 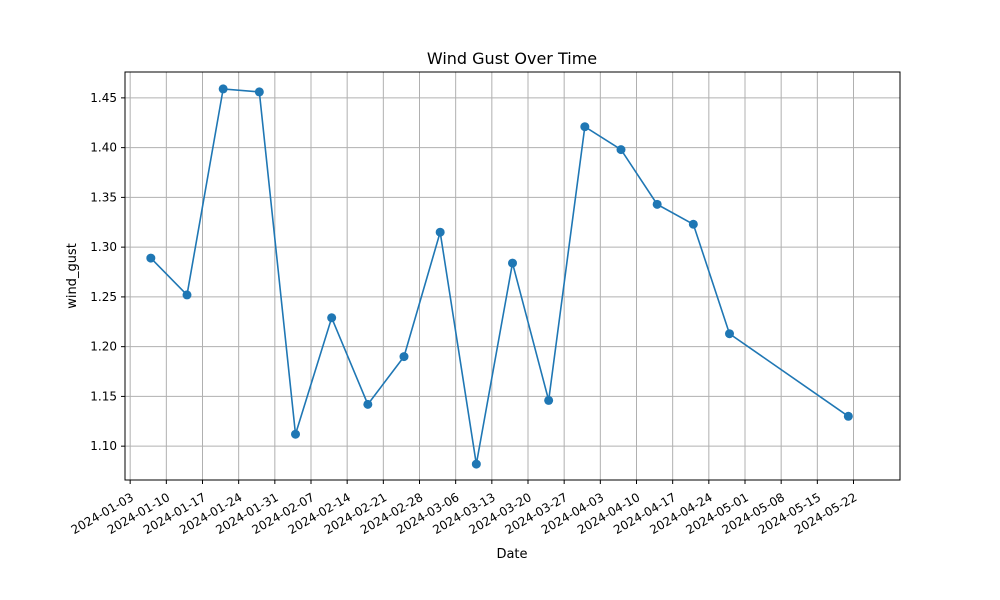 What do you see at coordinates (103, 148) in the screenshot?
I see `y-tick-label: 1.40` at bounding box center [103, 148].